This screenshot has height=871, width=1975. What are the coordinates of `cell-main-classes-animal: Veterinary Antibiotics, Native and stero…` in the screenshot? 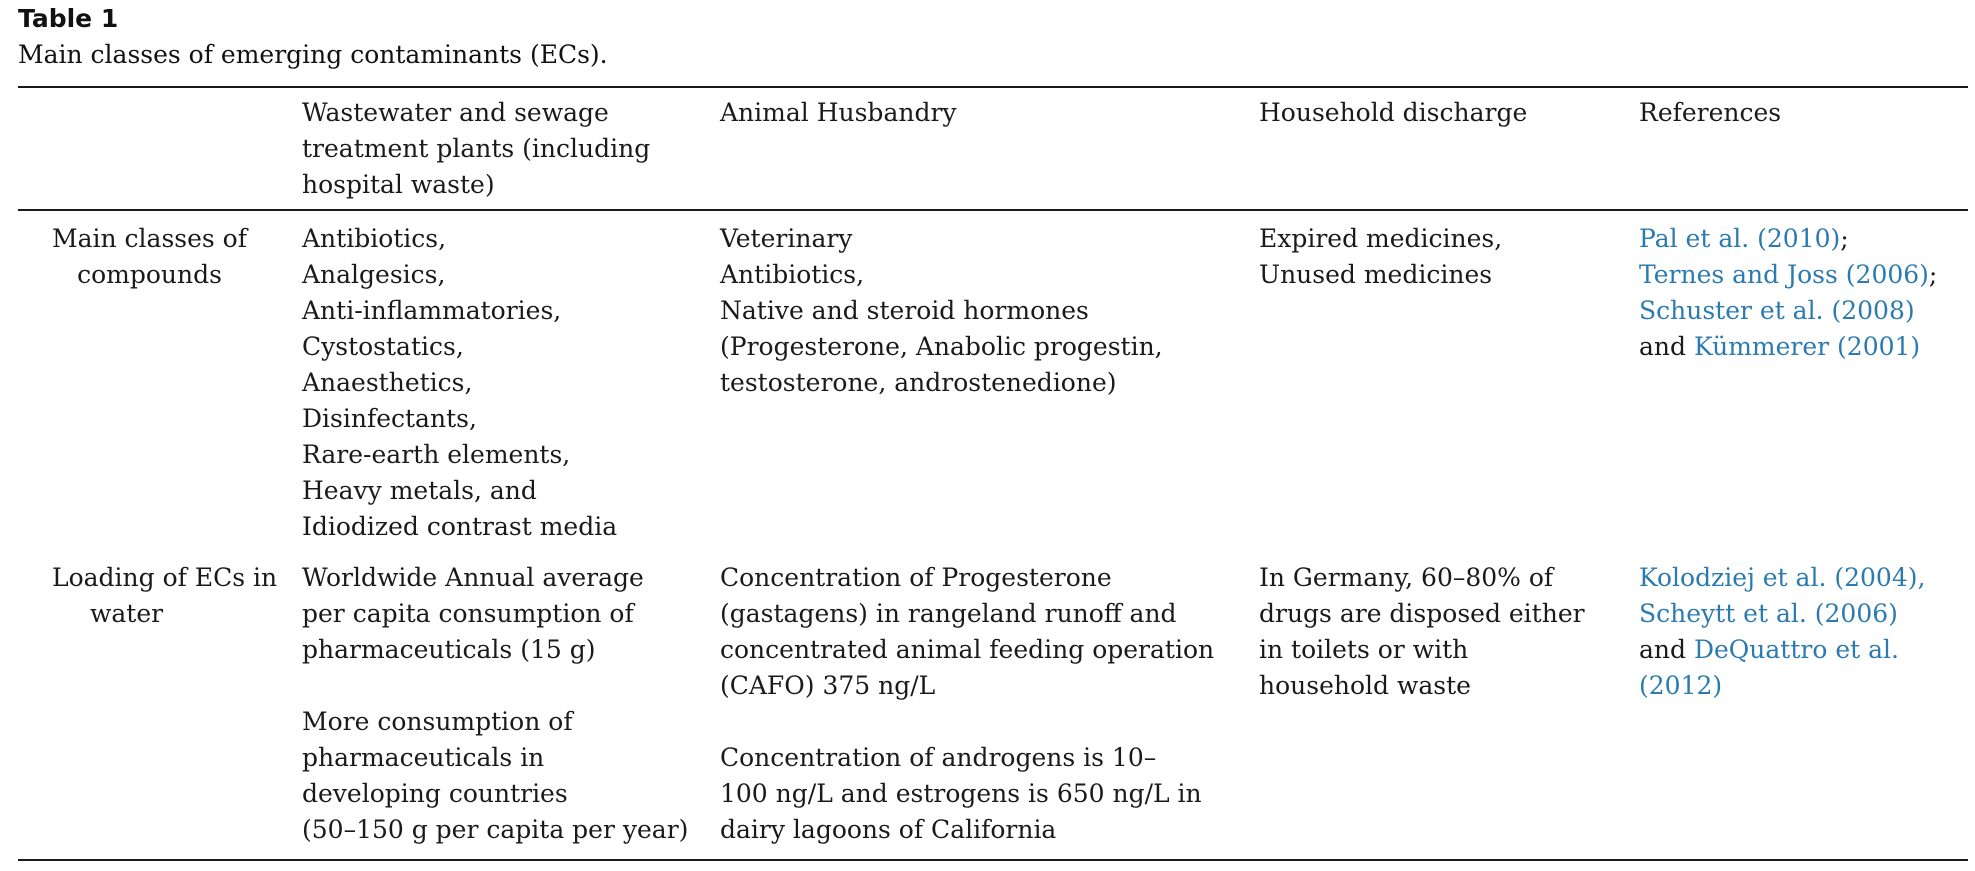 It's located at (941, 310).